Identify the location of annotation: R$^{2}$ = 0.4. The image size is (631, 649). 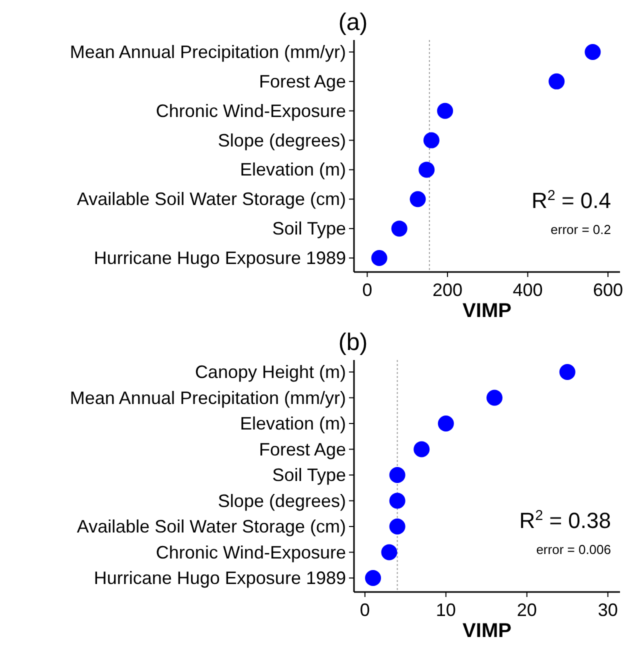
(571, 200).